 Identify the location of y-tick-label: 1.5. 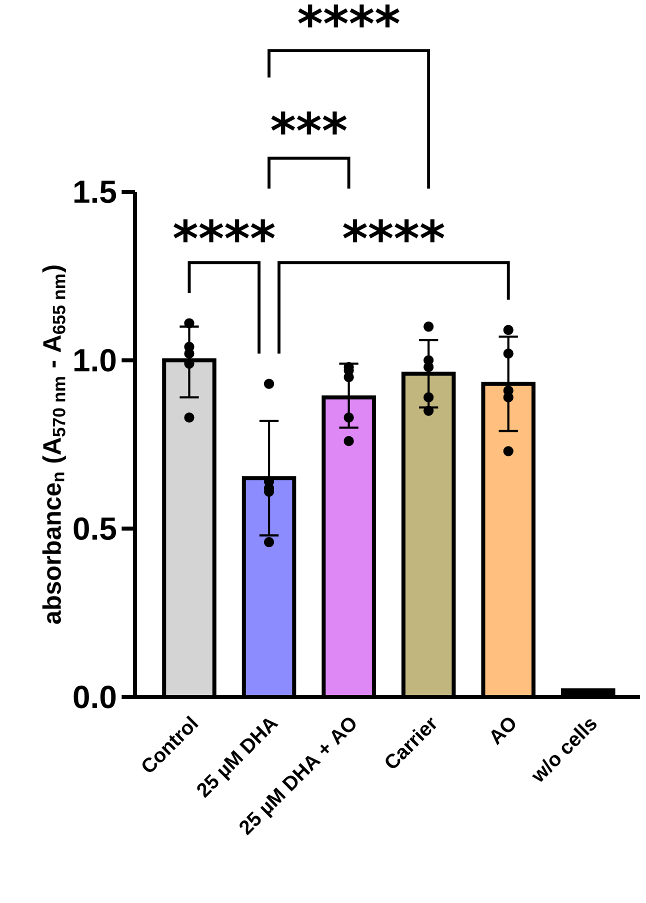
(95, 192).